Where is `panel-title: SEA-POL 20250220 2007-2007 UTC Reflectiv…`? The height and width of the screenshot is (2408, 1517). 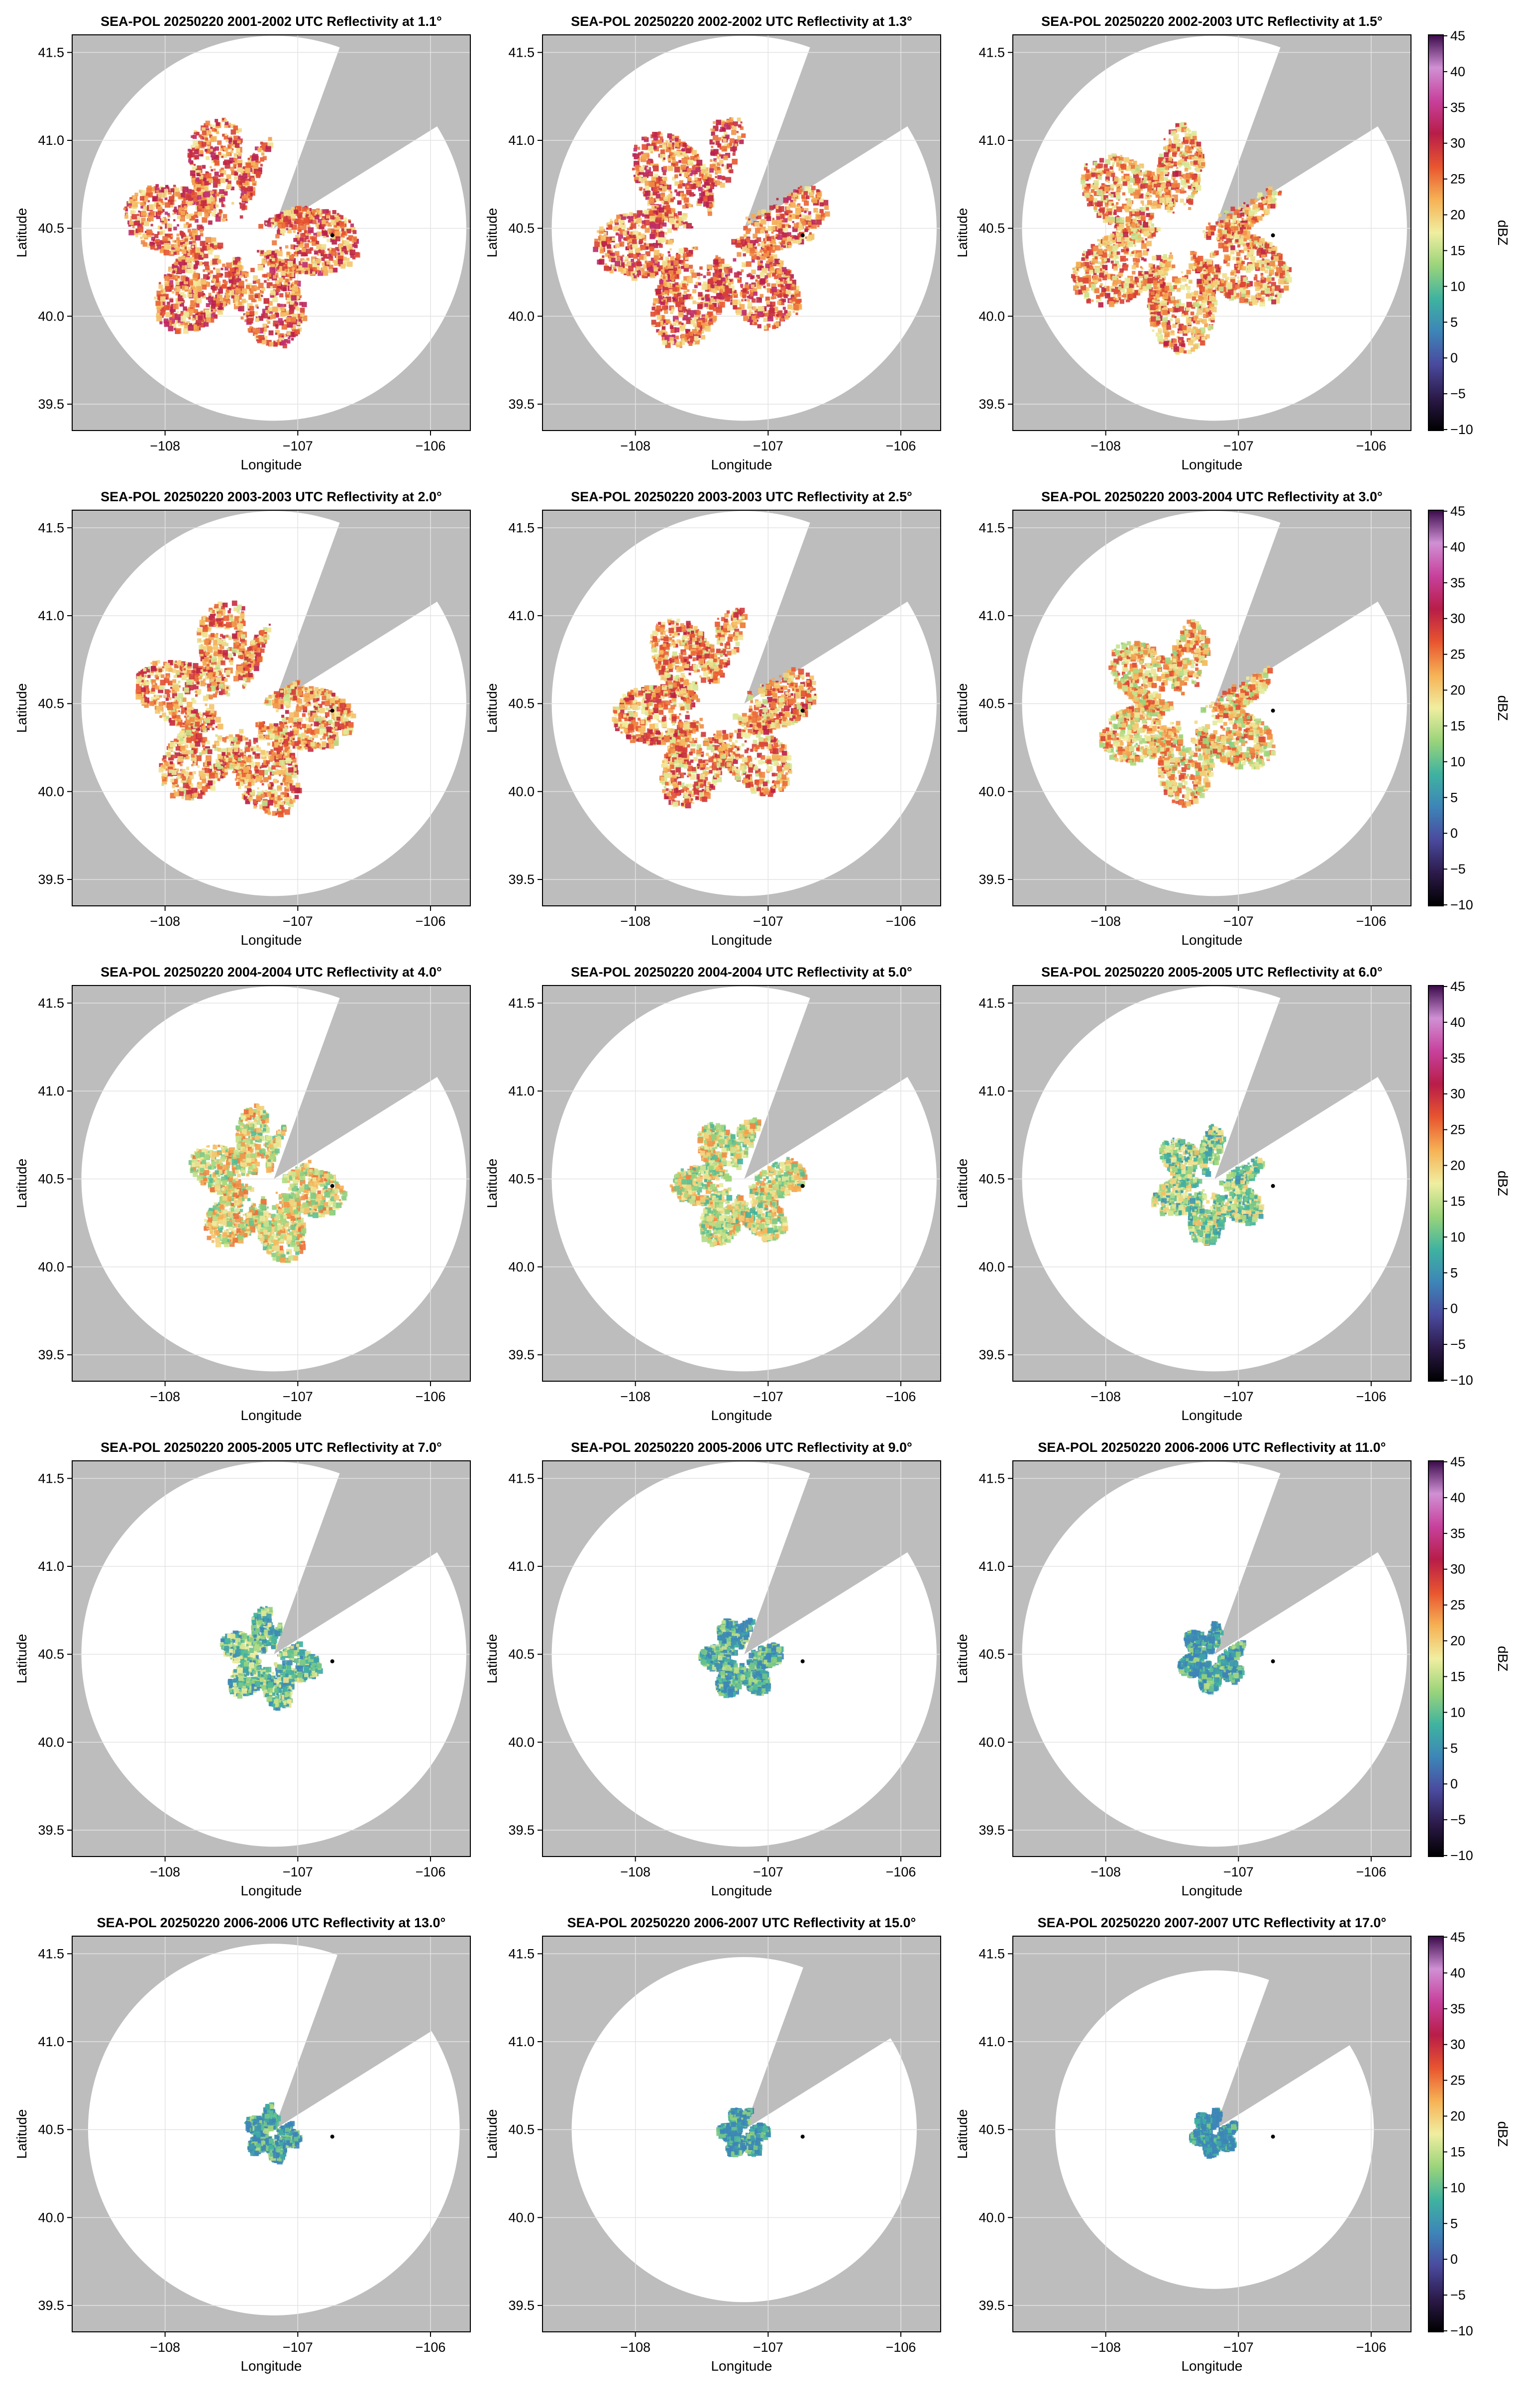 panel-title: SEA-POL 20250220 2007-2007 UTC Reflectiv… is located at coordinates (1212, 1922).